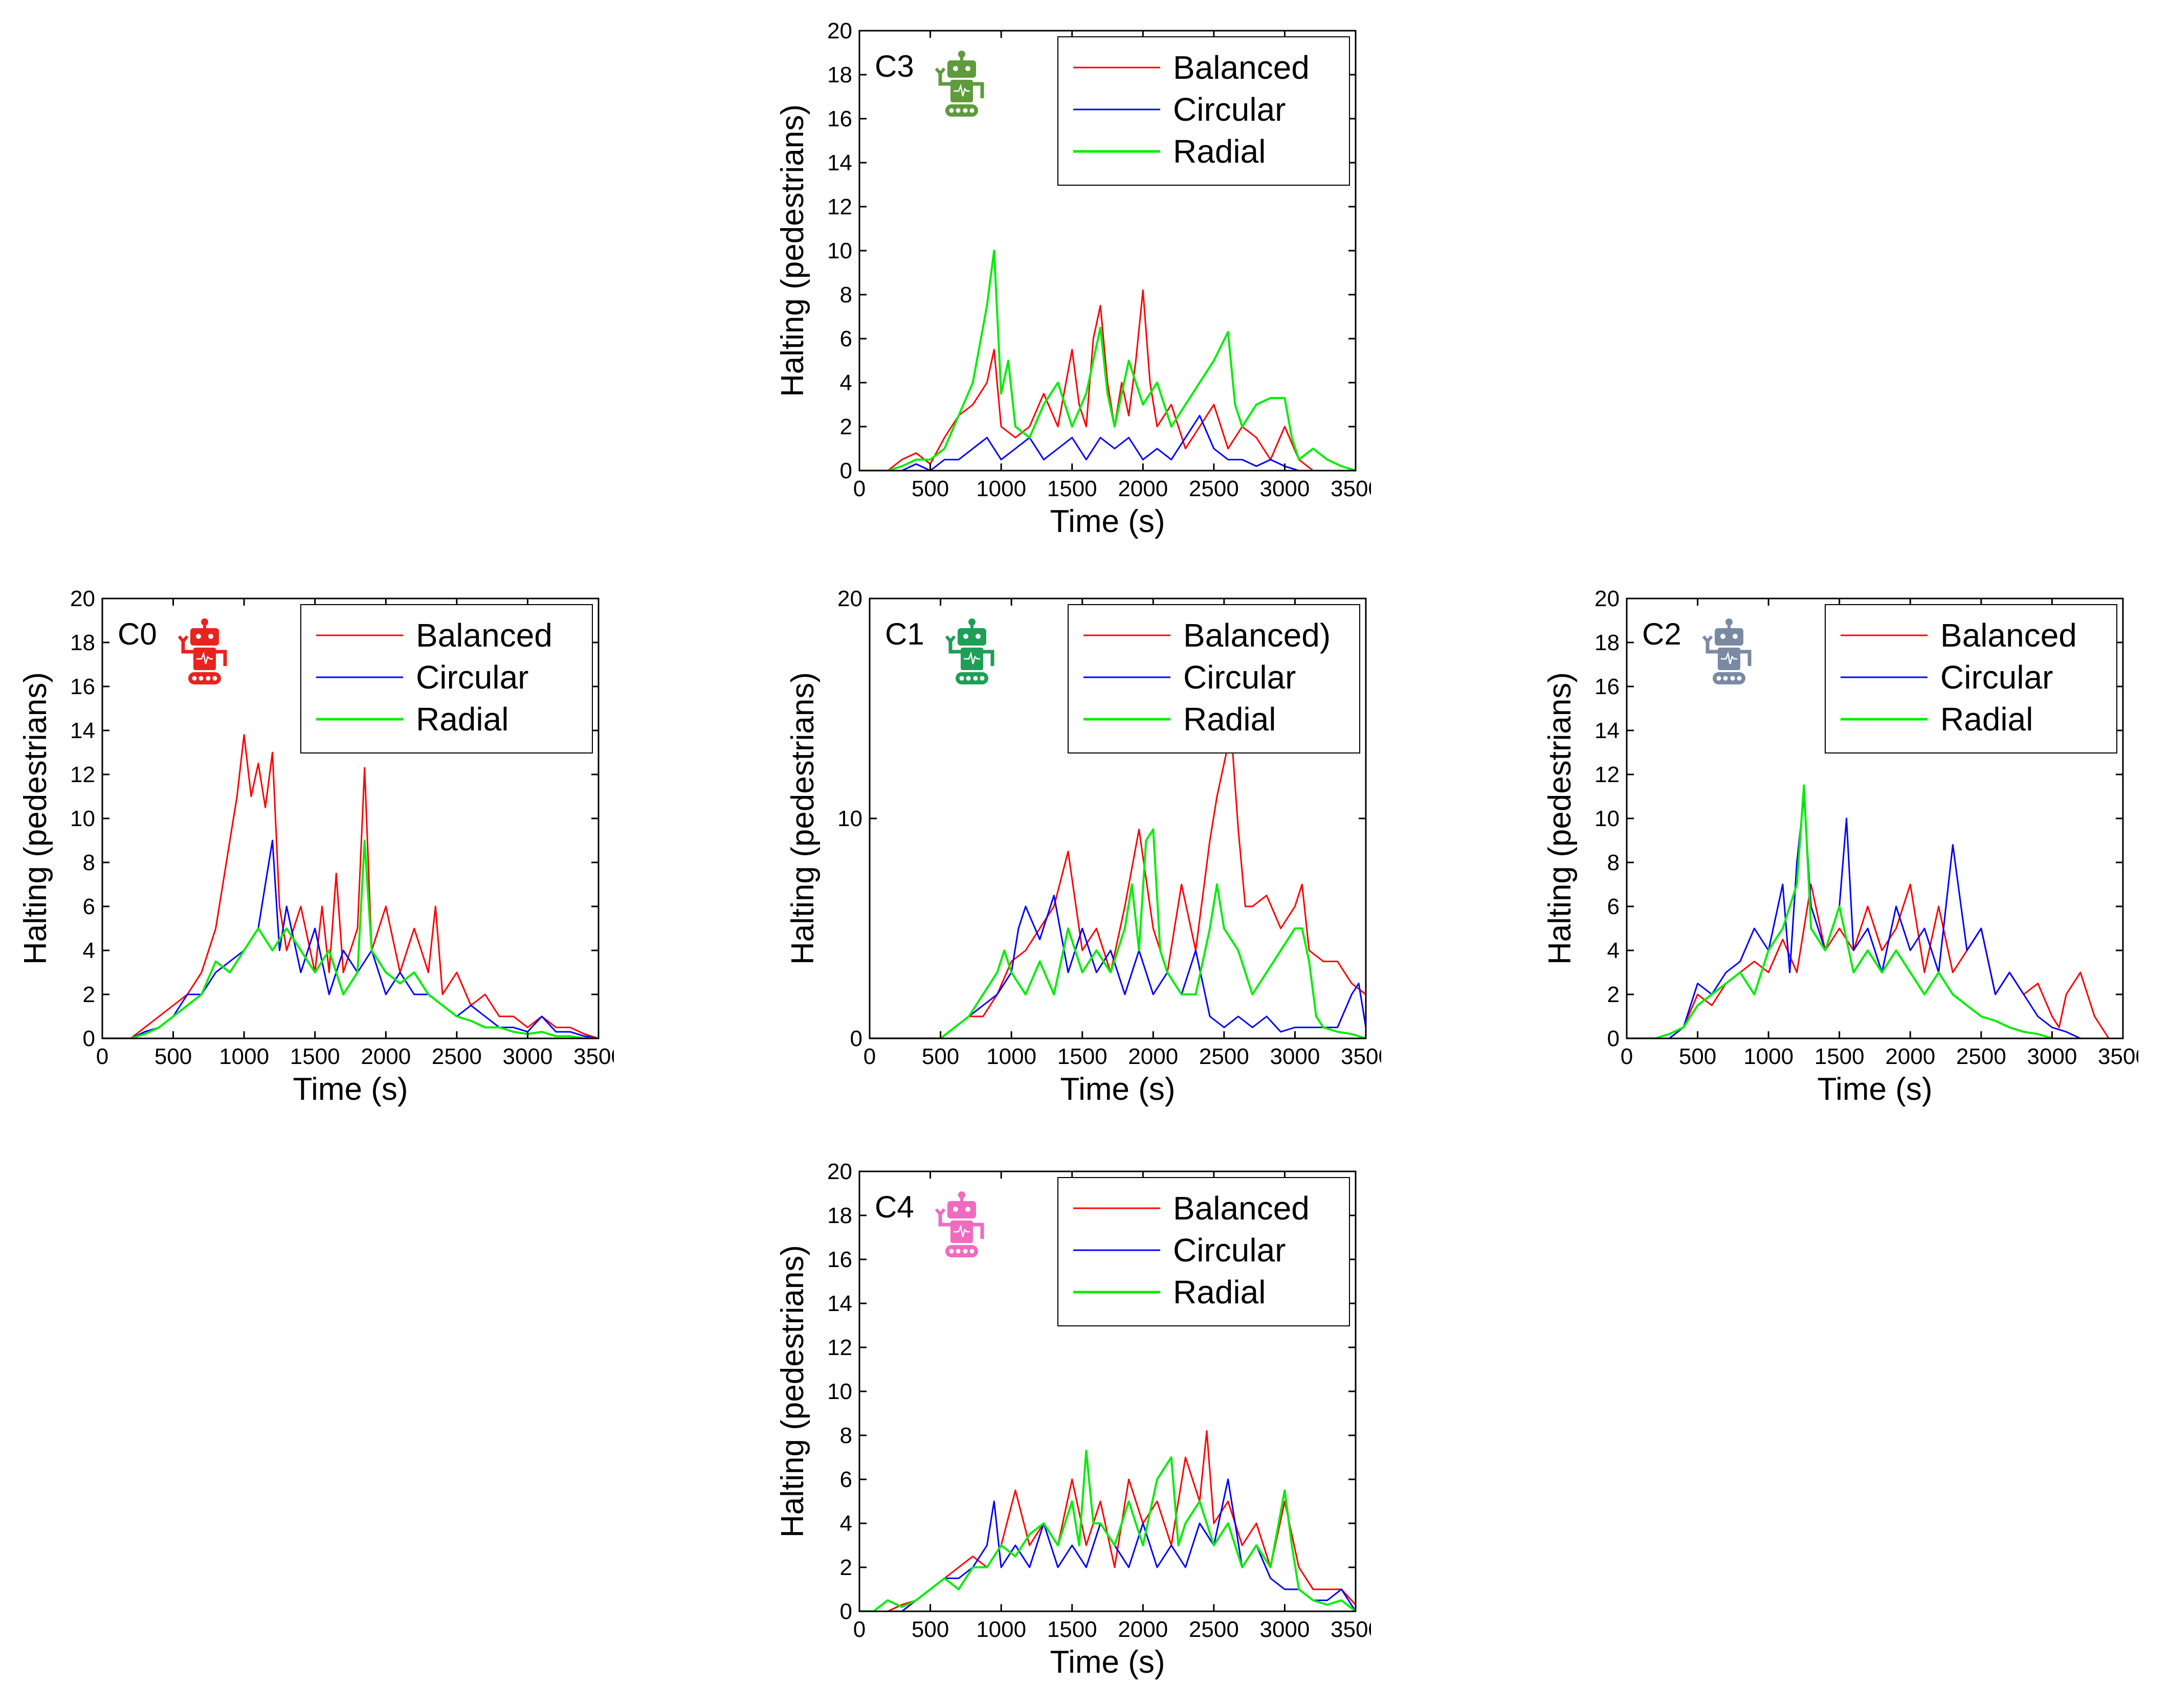 The height and width of the screenshot is (1708, 2170). Describe the element at coordinates (894, 66) in the screenshot. I see `panel-tag: C3` at that location.